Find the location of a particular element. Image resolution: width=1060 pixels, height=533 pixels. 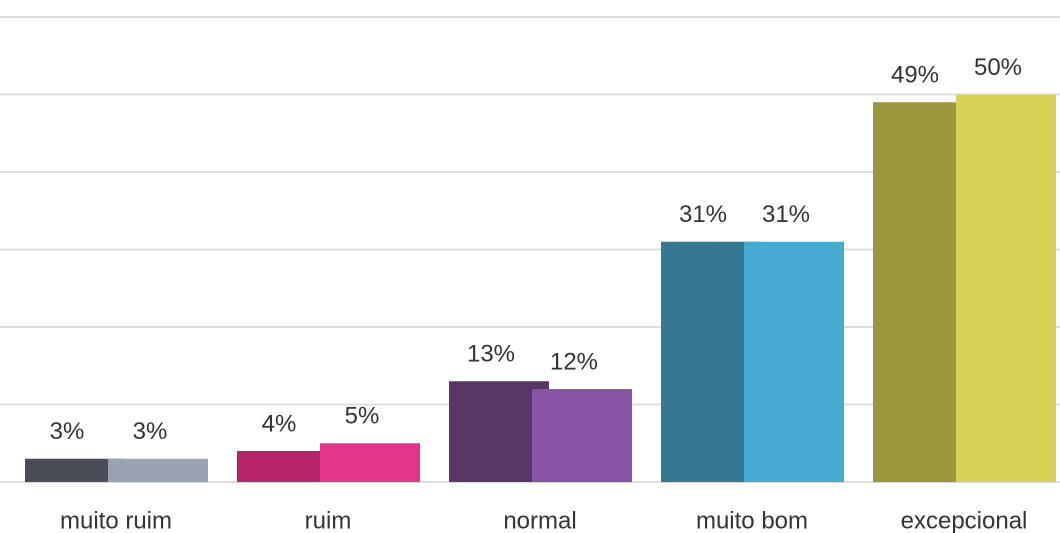

x-tick-label: ruim is located at coordinates (328, 520).